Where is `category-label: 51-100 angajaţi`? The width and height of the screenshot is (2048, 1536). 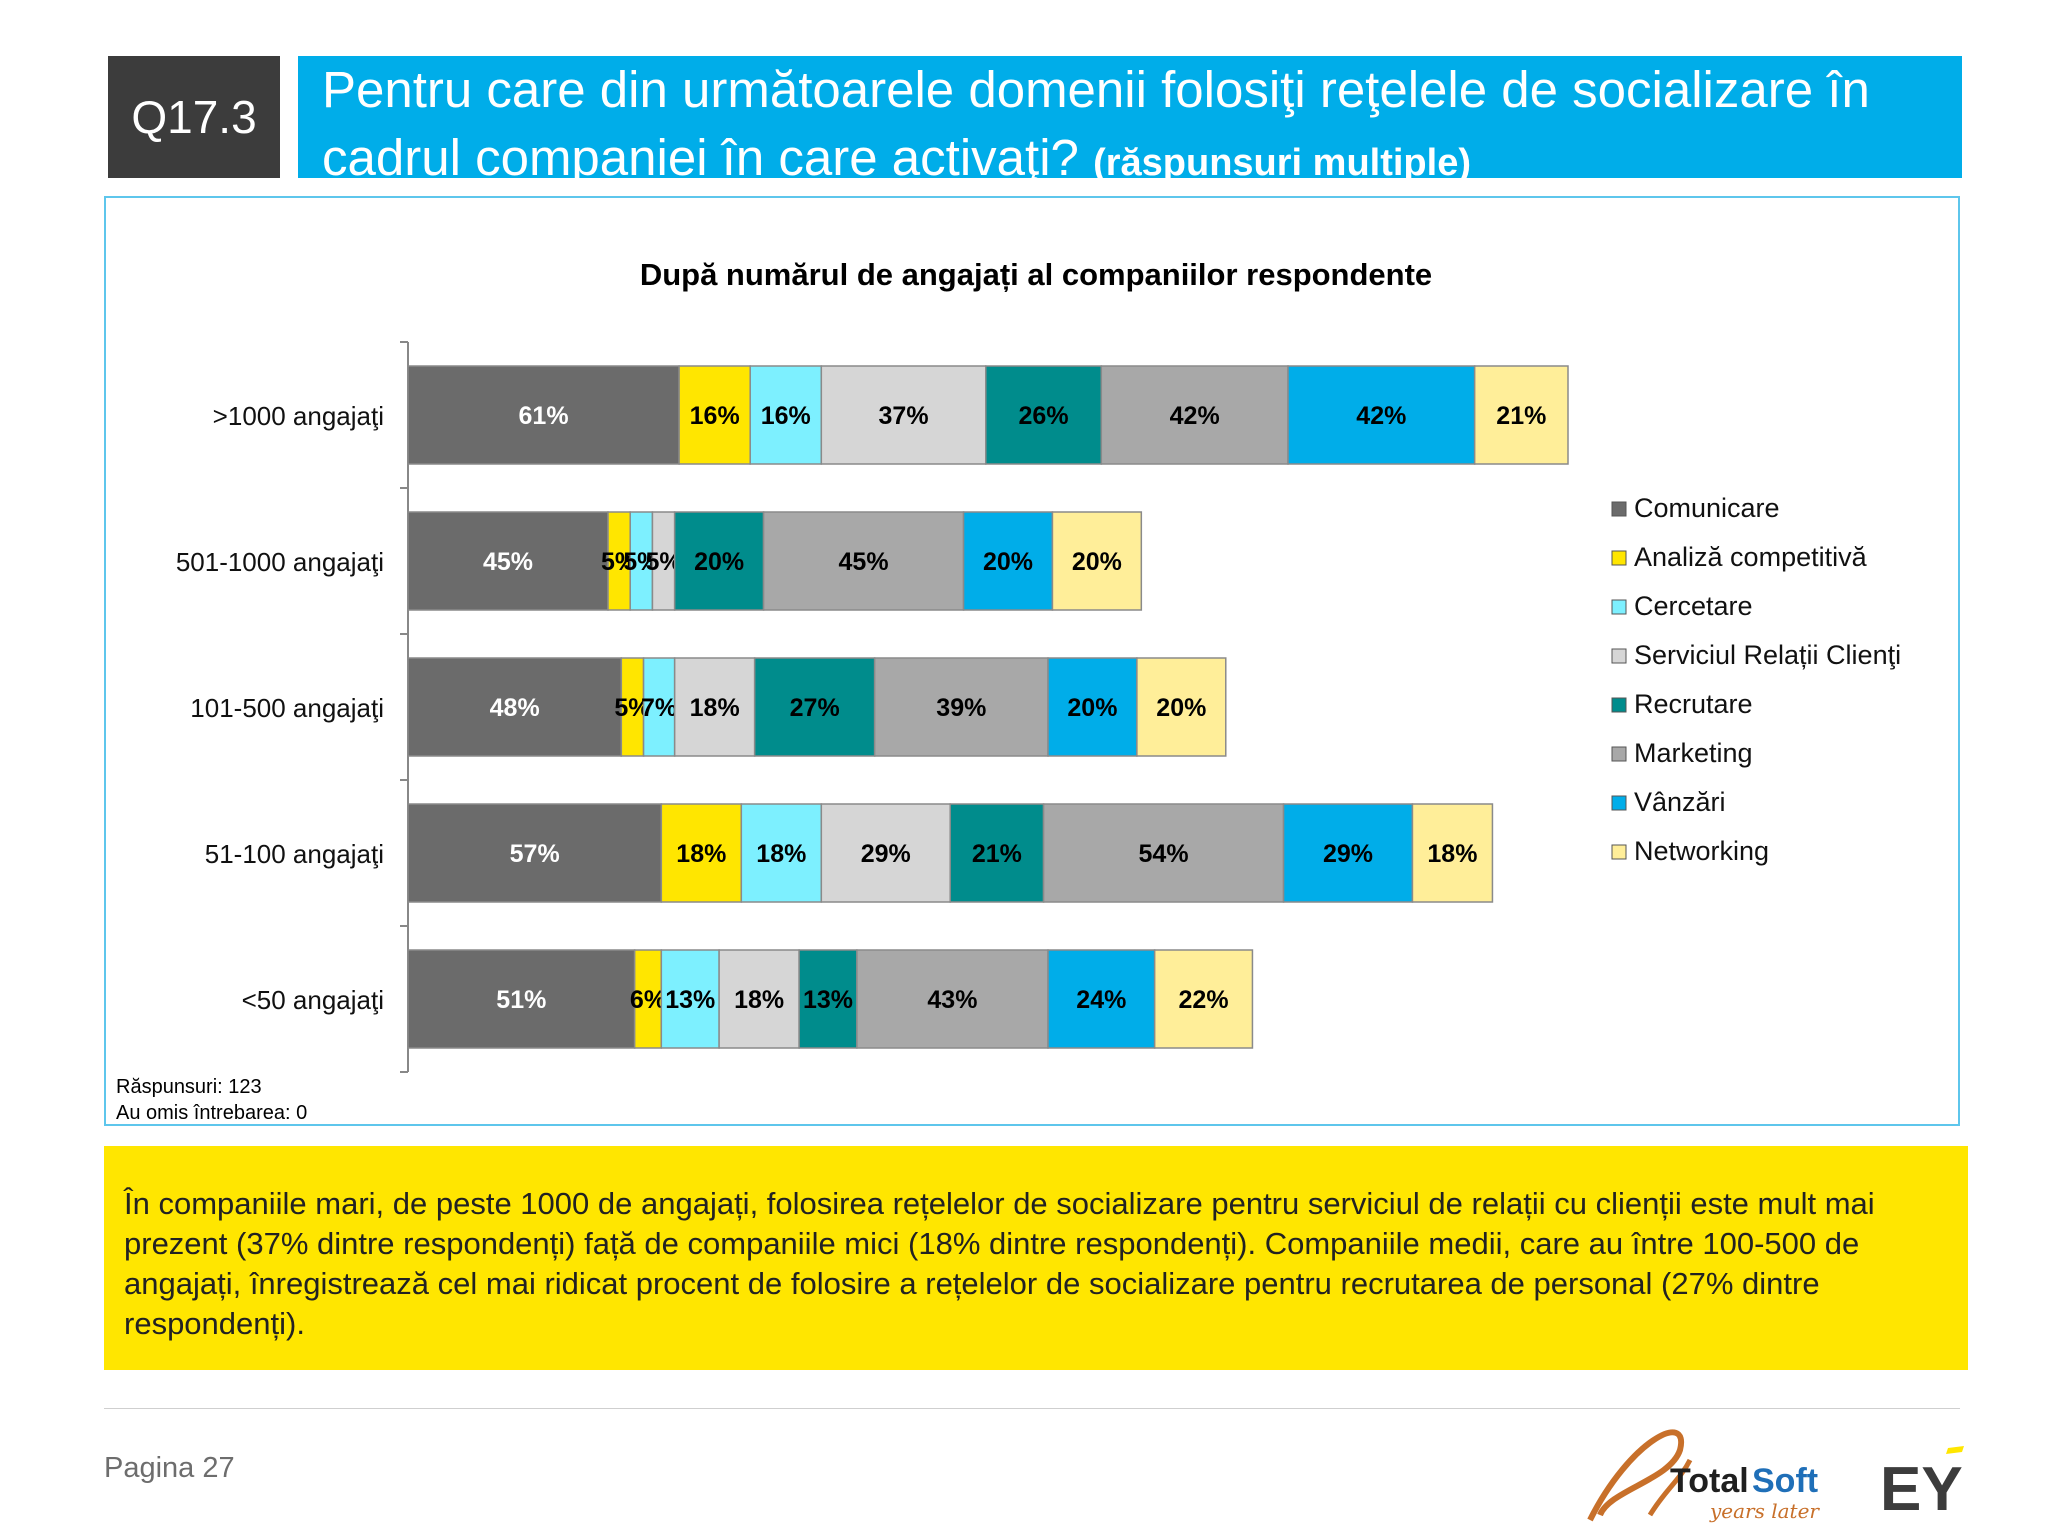
category-label: 51-100 angajaţi is located at coordinates (294, 854).